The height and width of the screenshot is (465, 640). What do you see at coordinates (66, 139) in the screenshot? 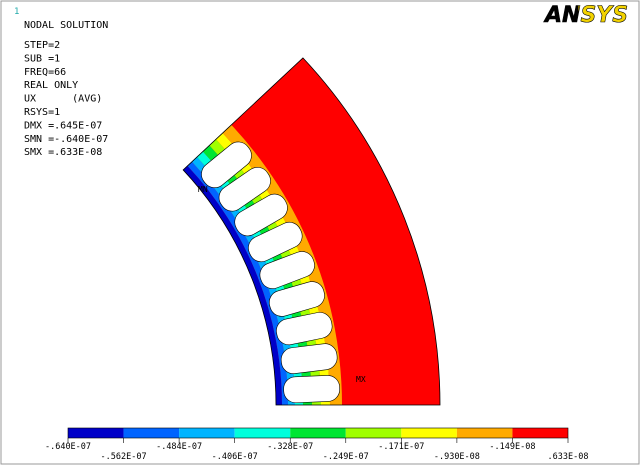
I see `info-line: SMN =-.640E-07` at bounding box center [66, 139].